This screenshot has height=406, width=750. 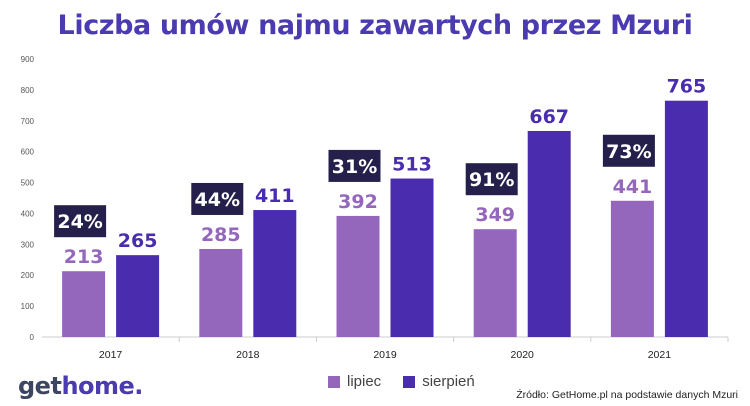 I want to click on bar-sierpien-2019, so click(x=412, y=257).